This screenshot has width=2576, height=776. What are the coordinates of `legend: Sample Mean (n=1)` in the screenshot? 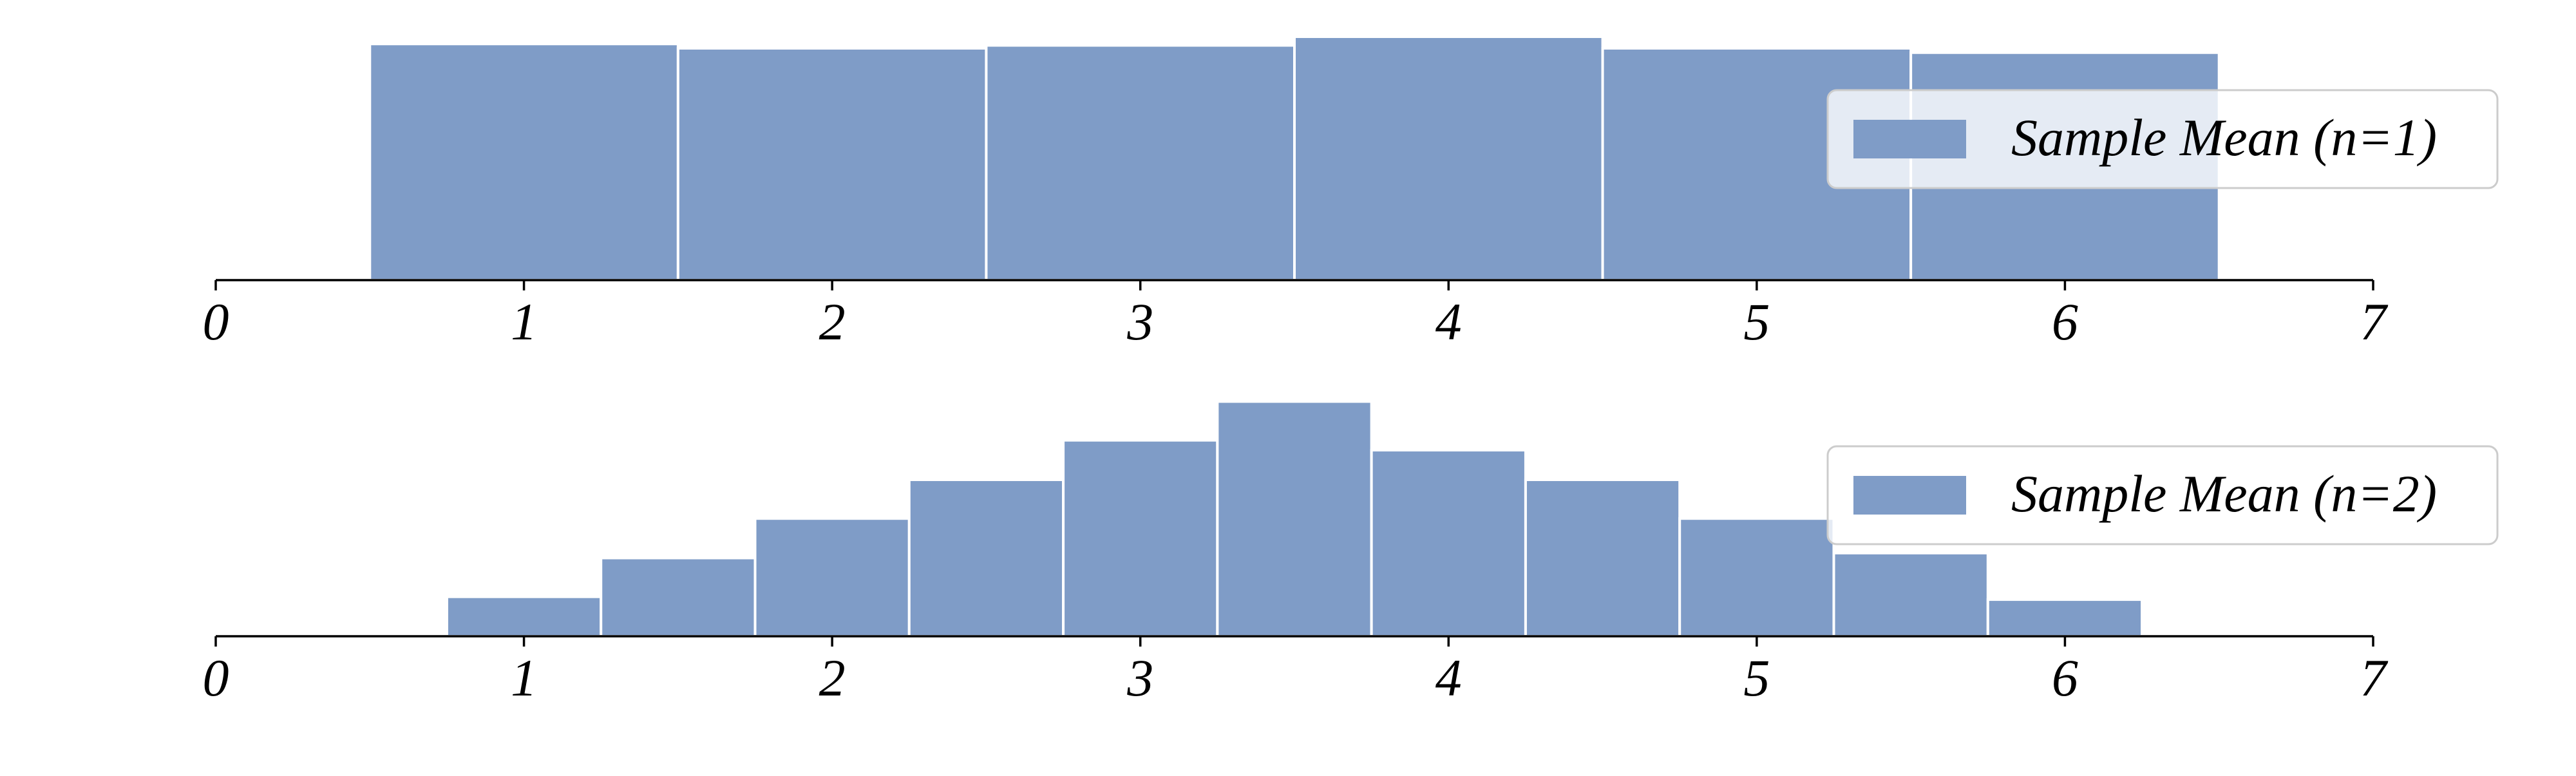 It's located at (2163, 139).